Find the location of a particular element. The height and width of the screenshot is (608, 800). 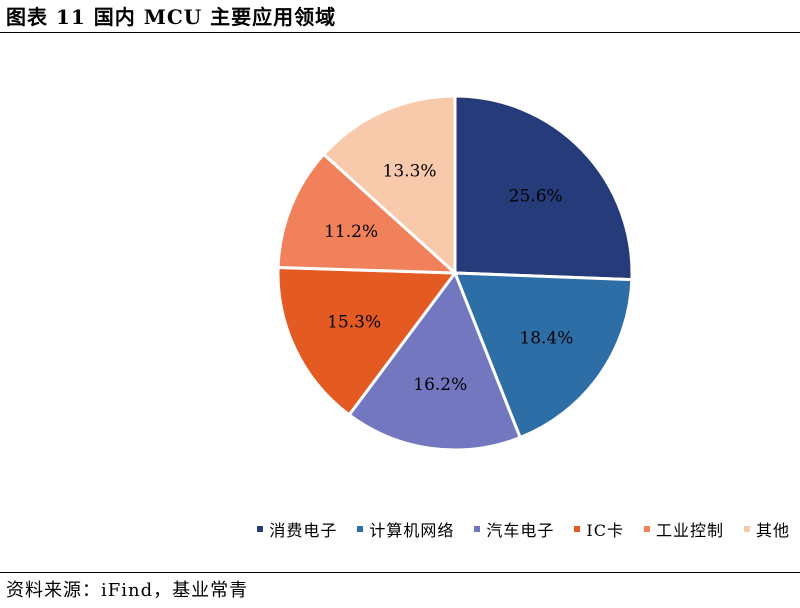

legend-item-1: 消费电子 is located at coordinates (297, 529).